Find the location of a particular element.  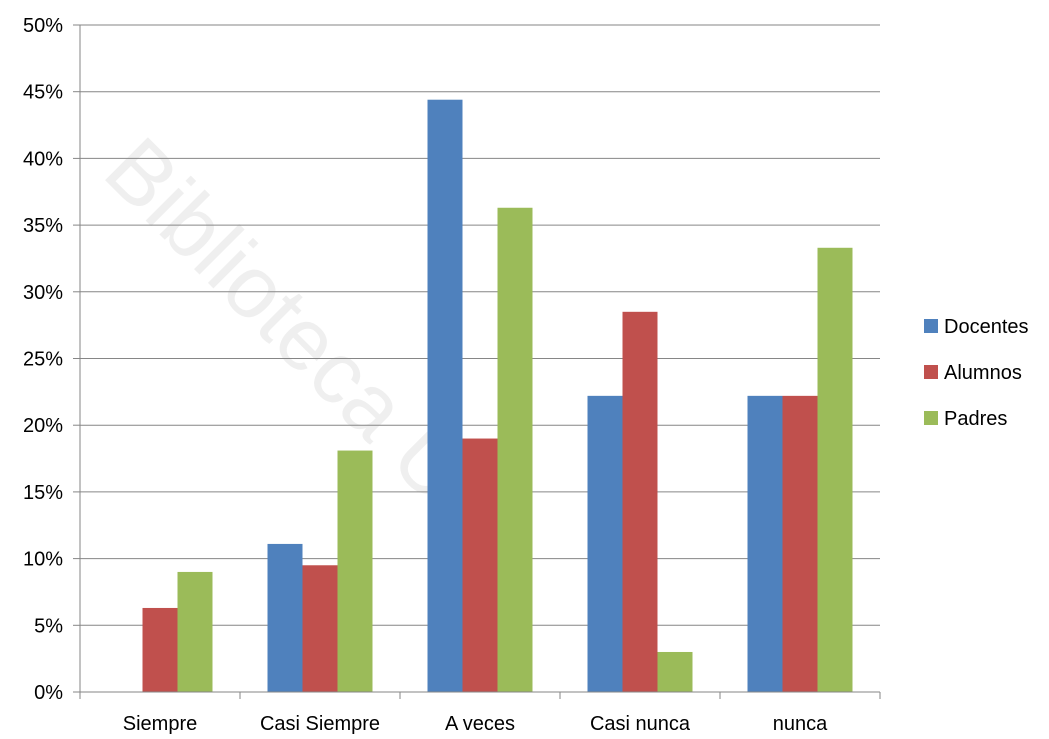

legend-label-padres: Padres is located at coordinates (975, 419).